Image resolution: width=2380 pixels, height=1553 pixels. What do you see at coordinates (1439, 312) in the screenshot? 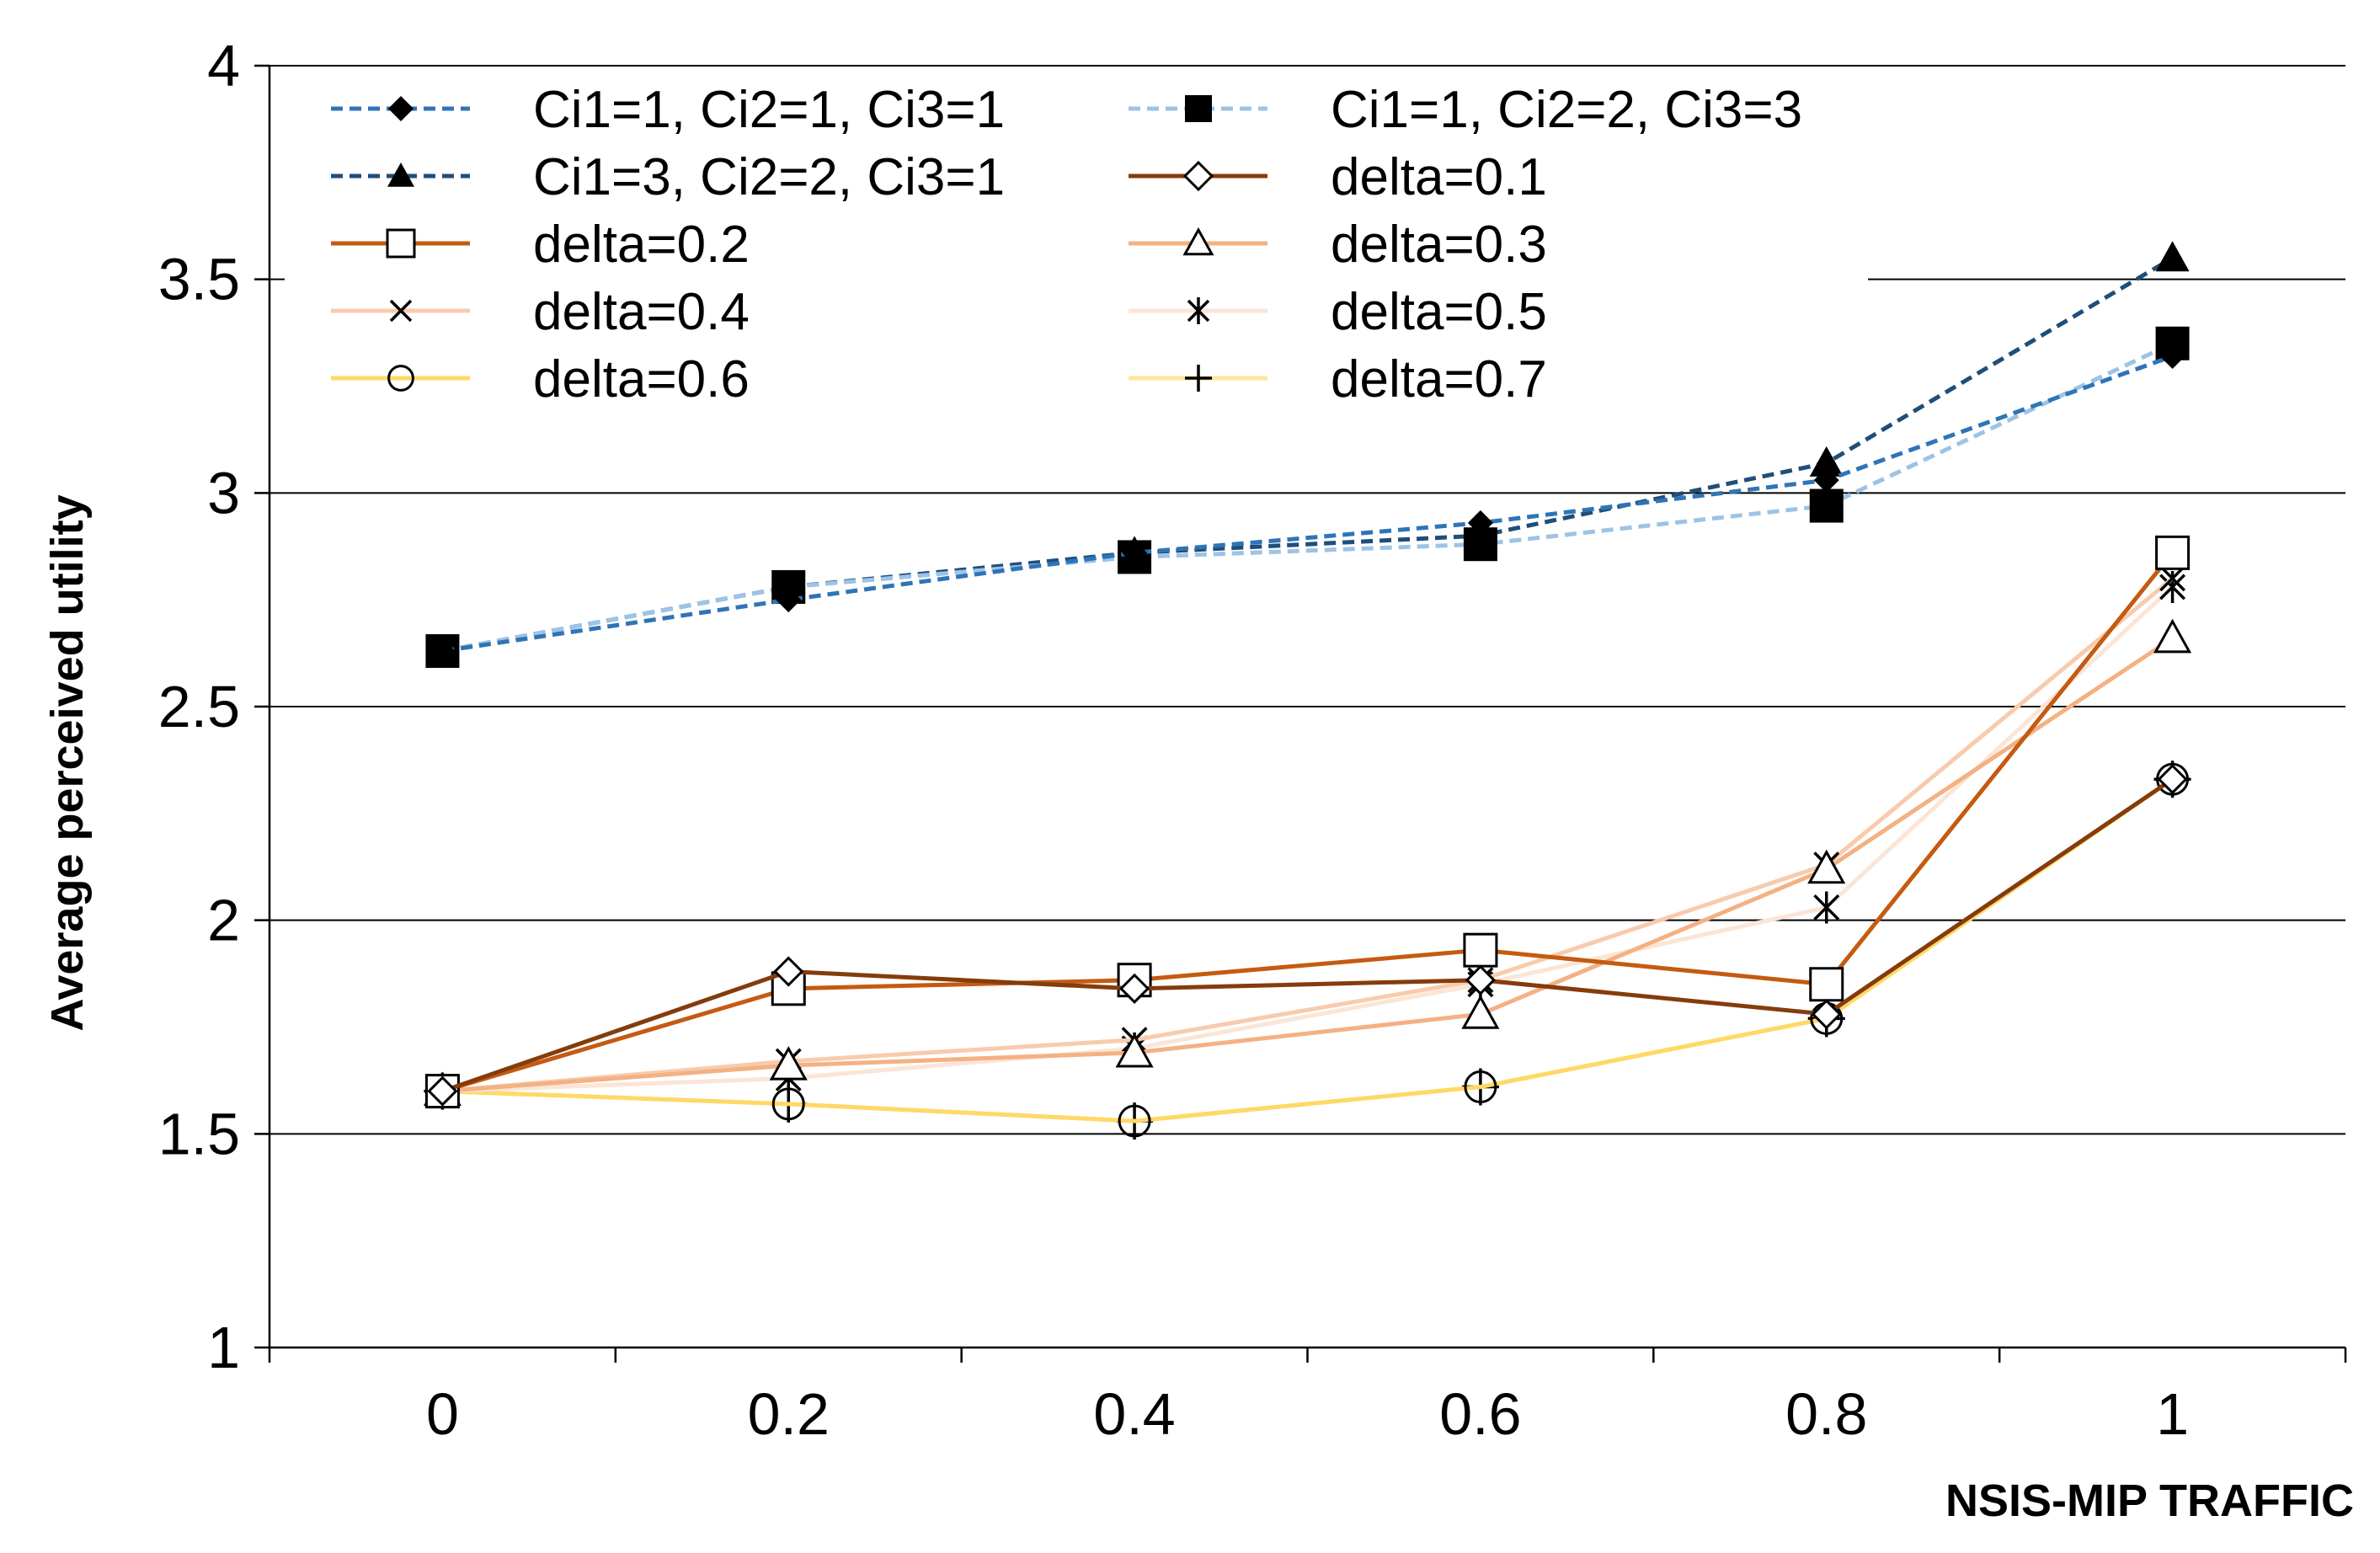
I see `legend-label: delta=0.5` at bounding box center [1439, 312].